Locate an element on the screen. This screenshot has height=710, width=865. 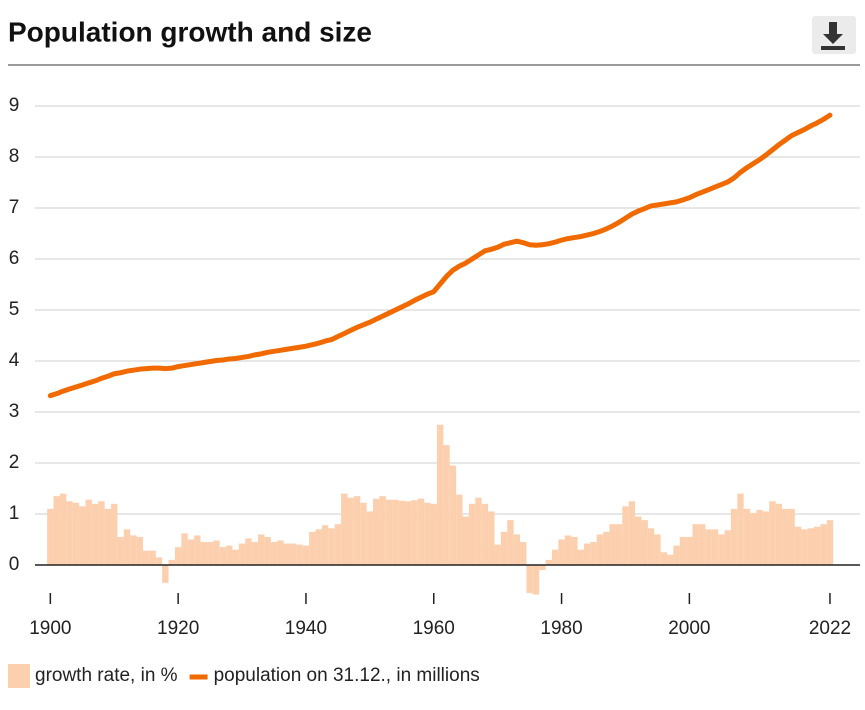
y-tick-label: 2 is located at coordinates (14, 462).